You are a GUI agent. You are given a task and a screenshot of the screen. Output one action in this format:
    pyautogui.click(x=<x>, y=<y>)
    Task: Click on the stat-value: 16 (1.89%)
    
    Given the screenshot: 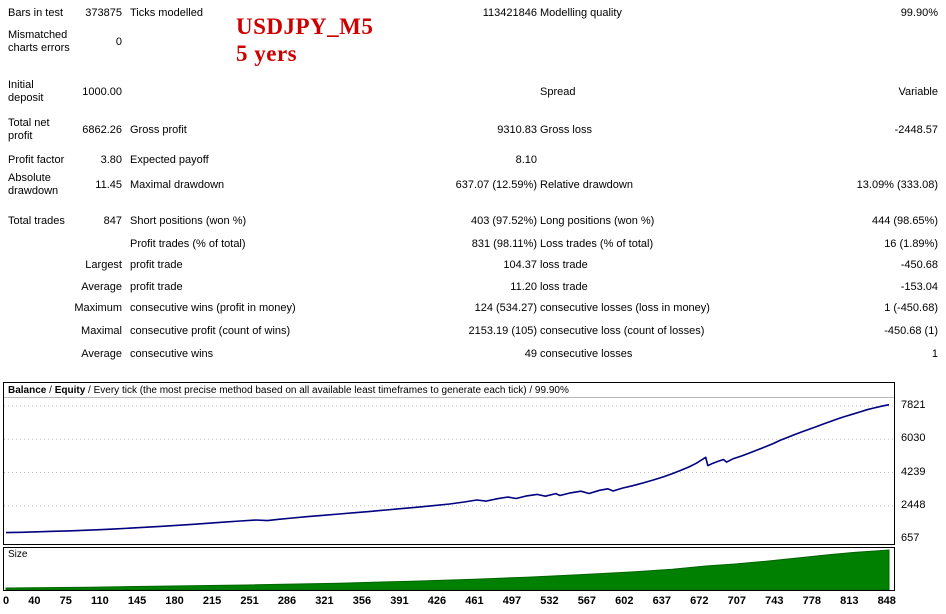 What is the action you would take?
    pyautogui.click(x=911, y=244)
    